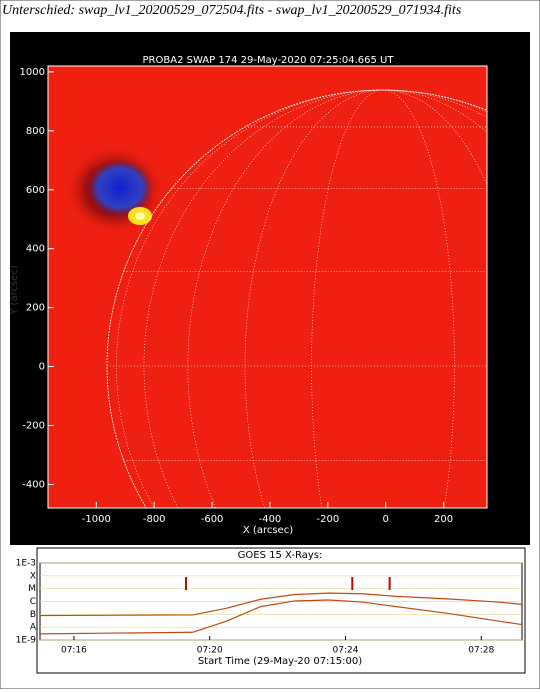 This screenshot has height=693, width=540. What do you see at coordinates (33, 425) in the screenshot?
I see `y-tick-label: -200` at bounding box center [33, 425].